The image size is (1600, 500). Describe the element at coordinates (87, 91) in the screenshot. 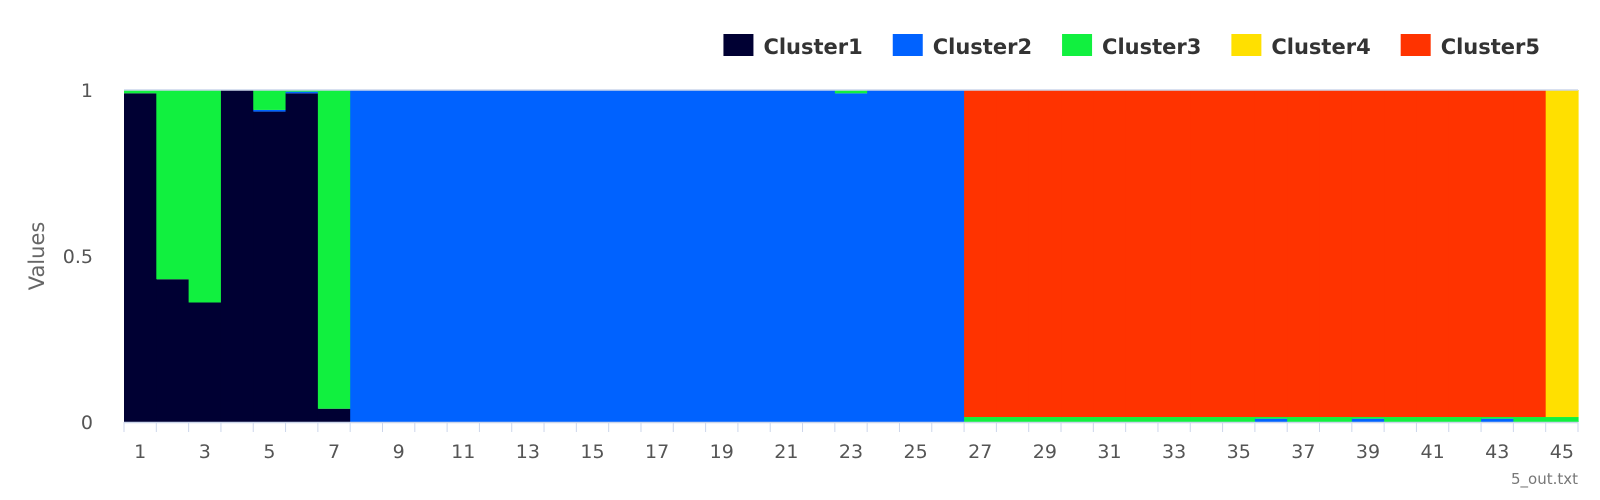

I see `y-tick-label: 1` at that location.